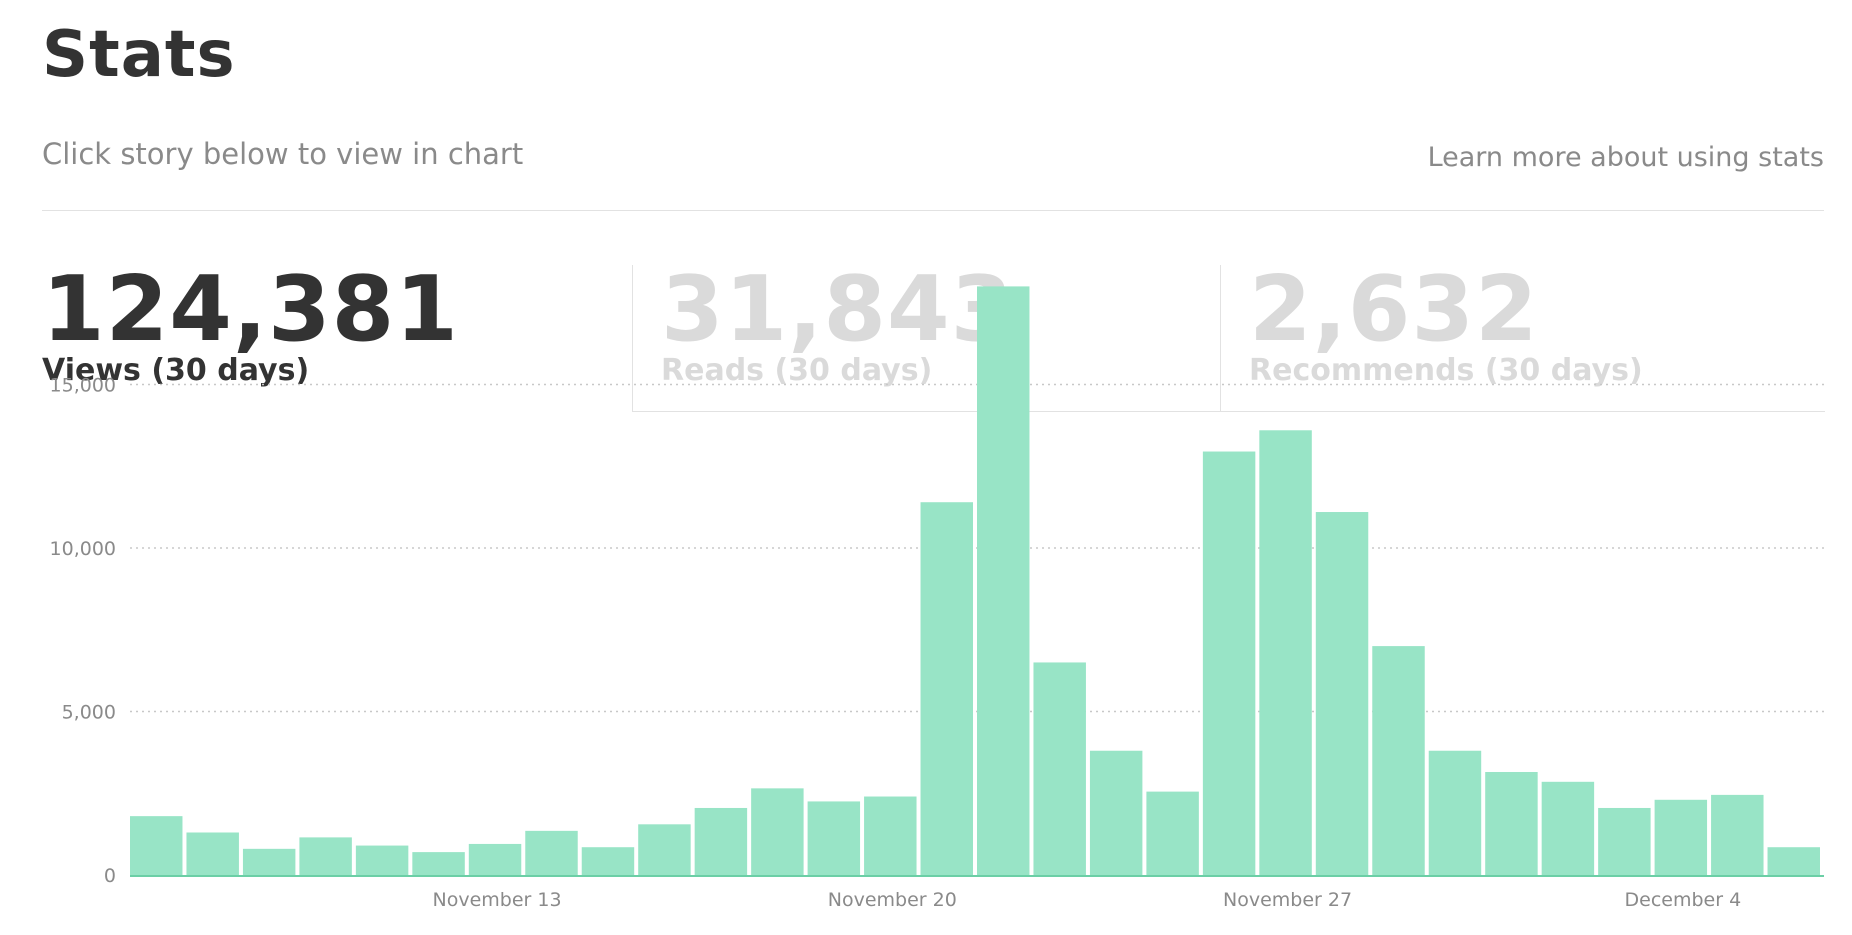 The width and height of the screenshot is (1852, 935). I want to click on learn-more-link: Learn more about using stats, so click(1625, 157).